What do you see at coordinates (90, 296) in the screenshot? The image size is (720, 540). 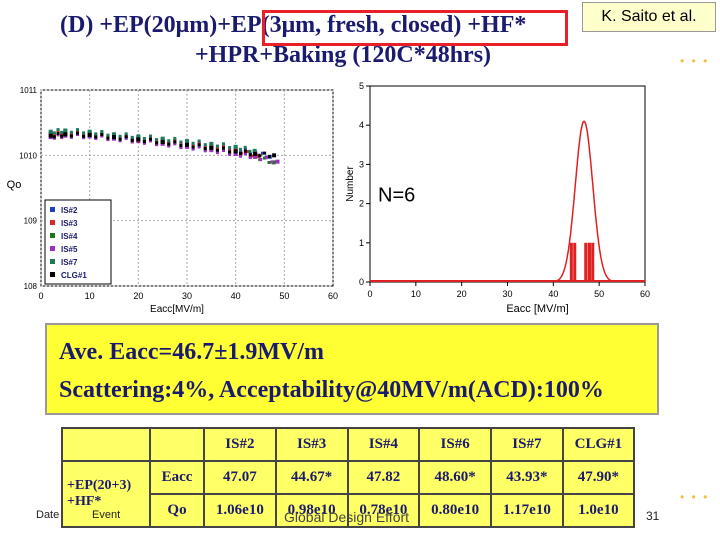 I see `x-tick-label: 10` at bounding box center [90, 296].